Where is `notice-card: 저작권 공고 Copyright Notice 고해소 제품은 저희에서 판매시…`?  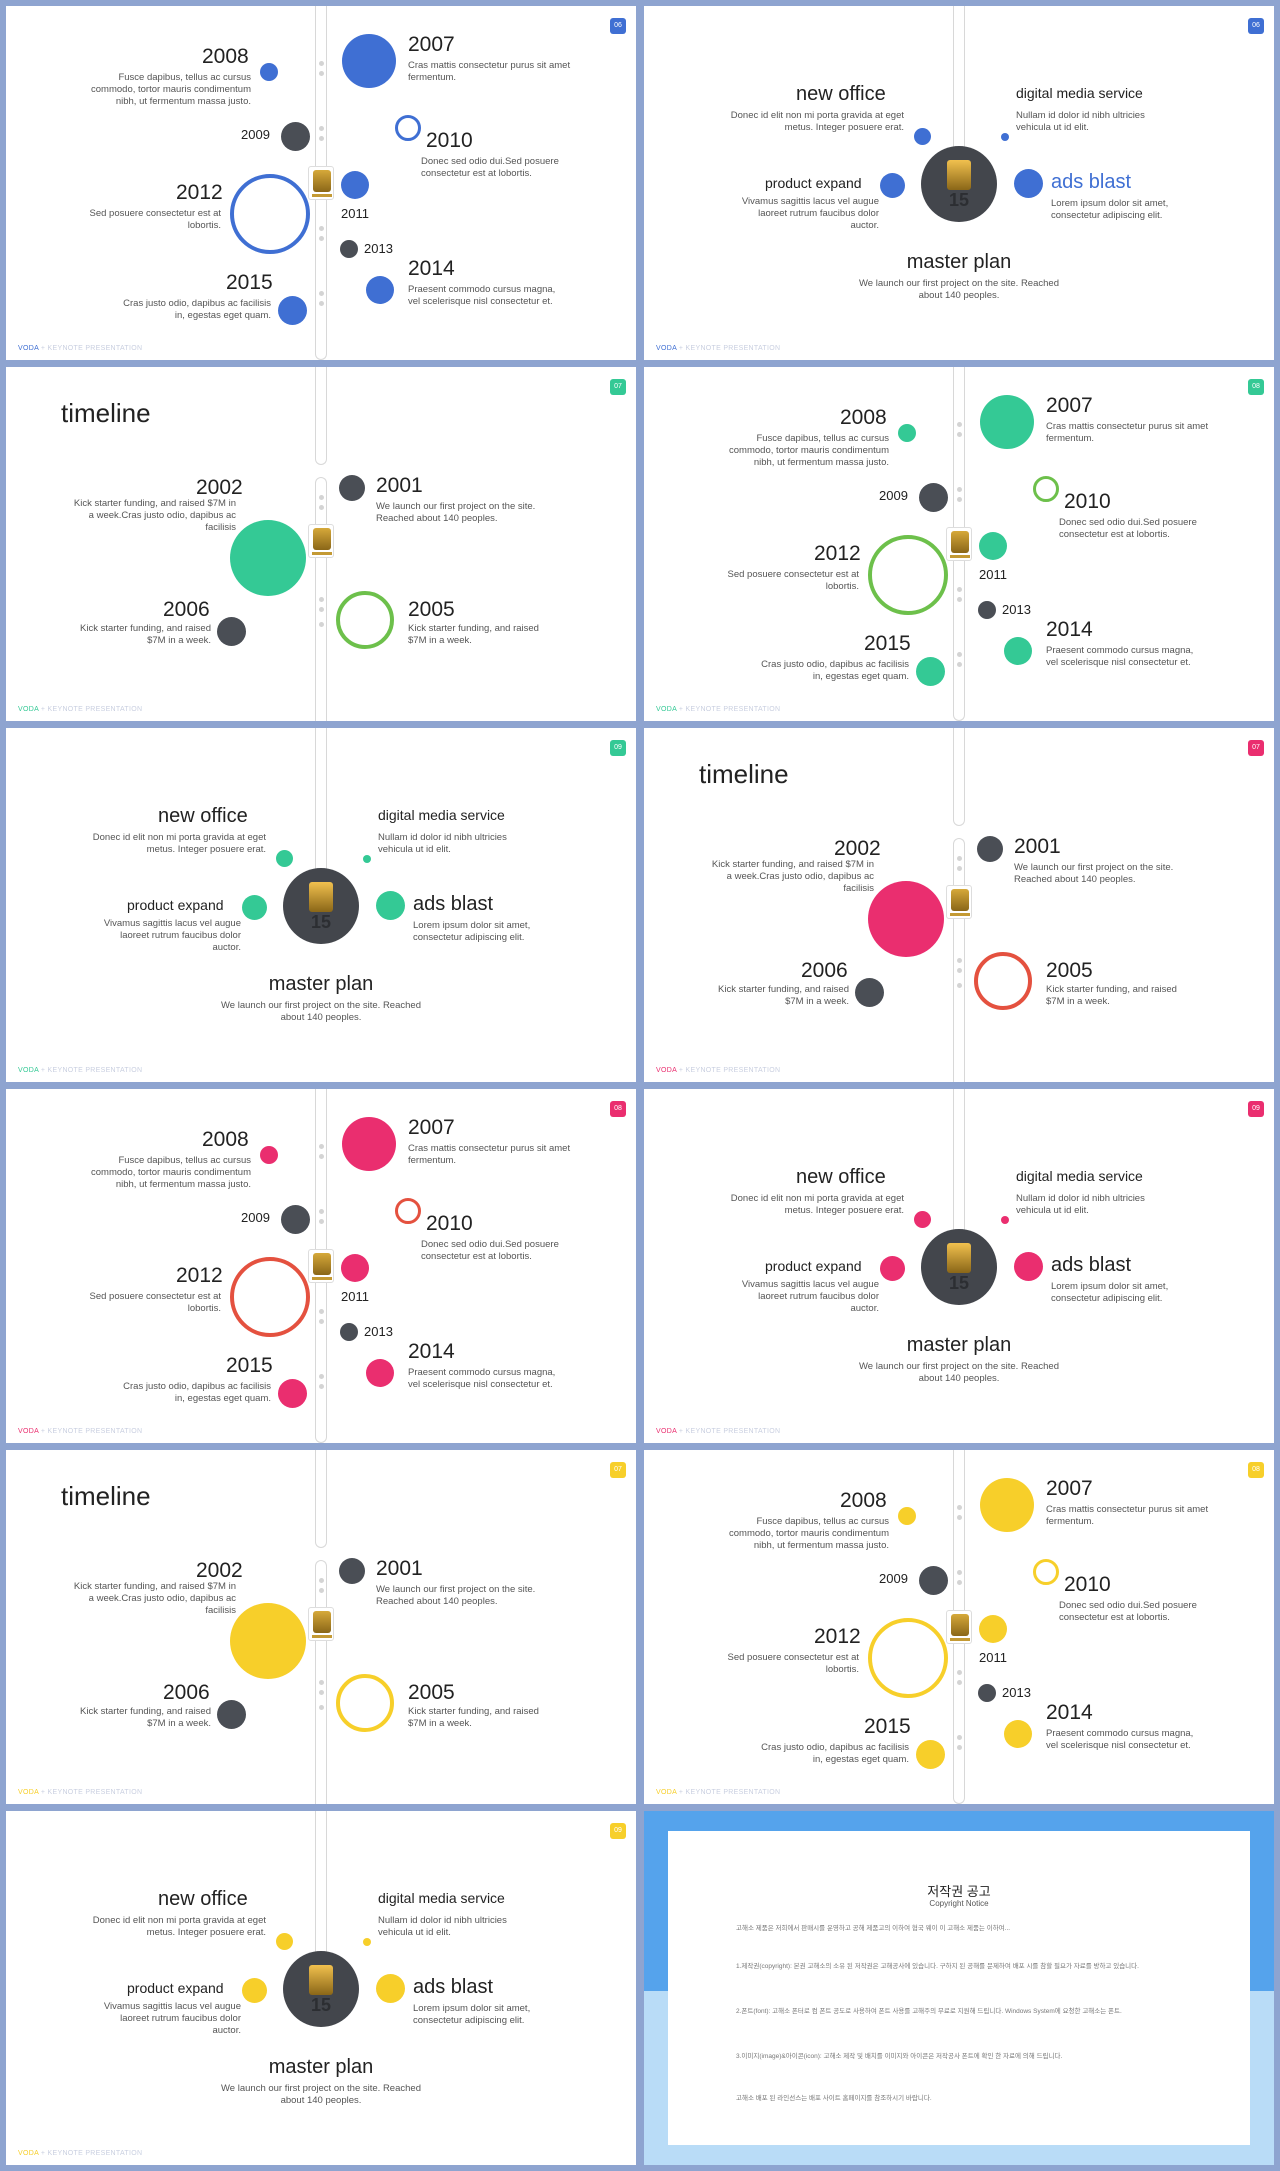 notice-card: 저작권 공고 Copyright Notice 고해소 제품은 저희에서 판매시… is located at coordinates (959, 1988).